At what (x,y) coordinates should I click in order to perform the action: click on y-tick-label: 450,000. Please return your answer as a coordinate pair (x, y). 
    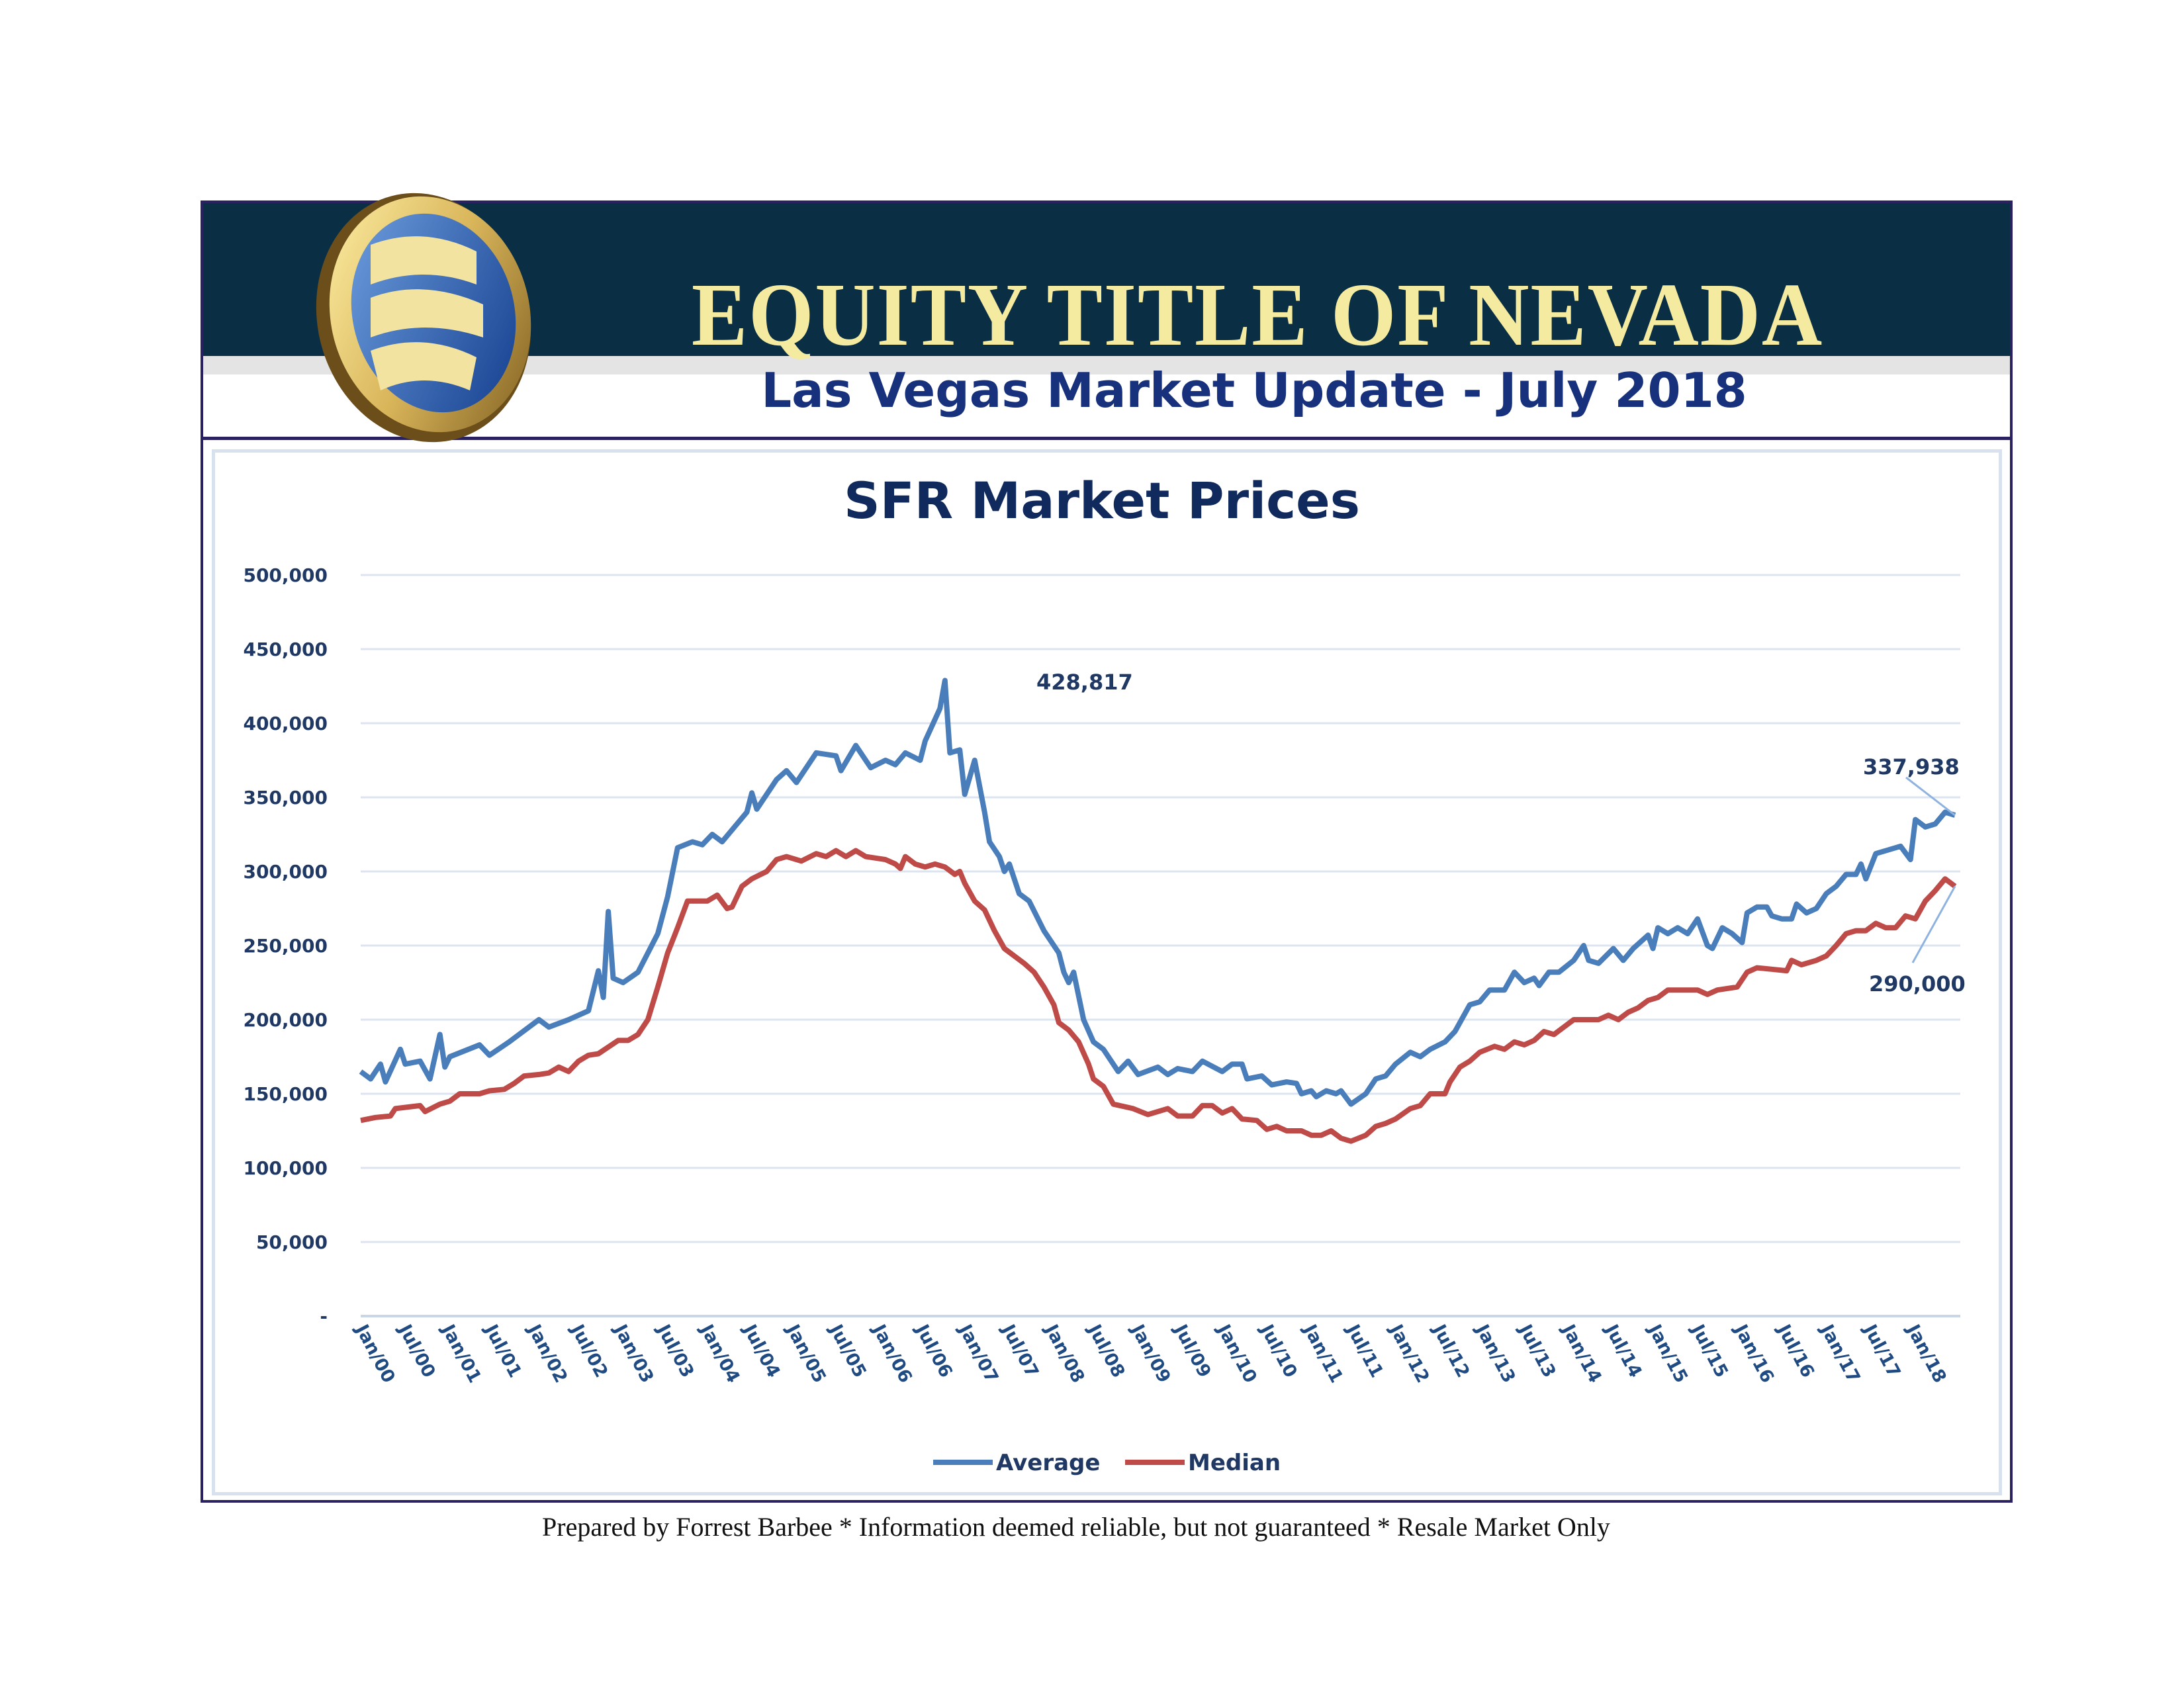
    Looking at the image, I should click on (285, 649).